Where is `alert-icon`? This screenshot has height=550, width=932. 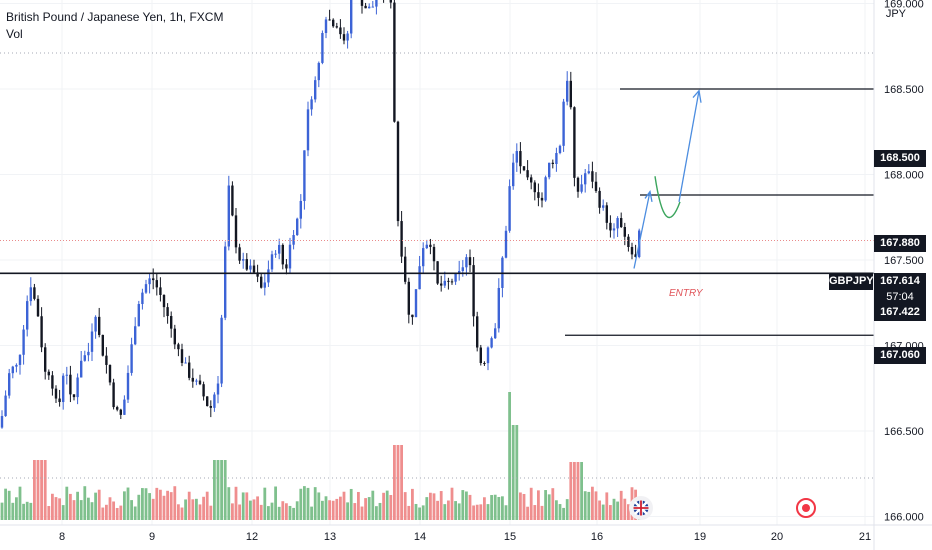
alert-icon is located at coordinates (806, 508).